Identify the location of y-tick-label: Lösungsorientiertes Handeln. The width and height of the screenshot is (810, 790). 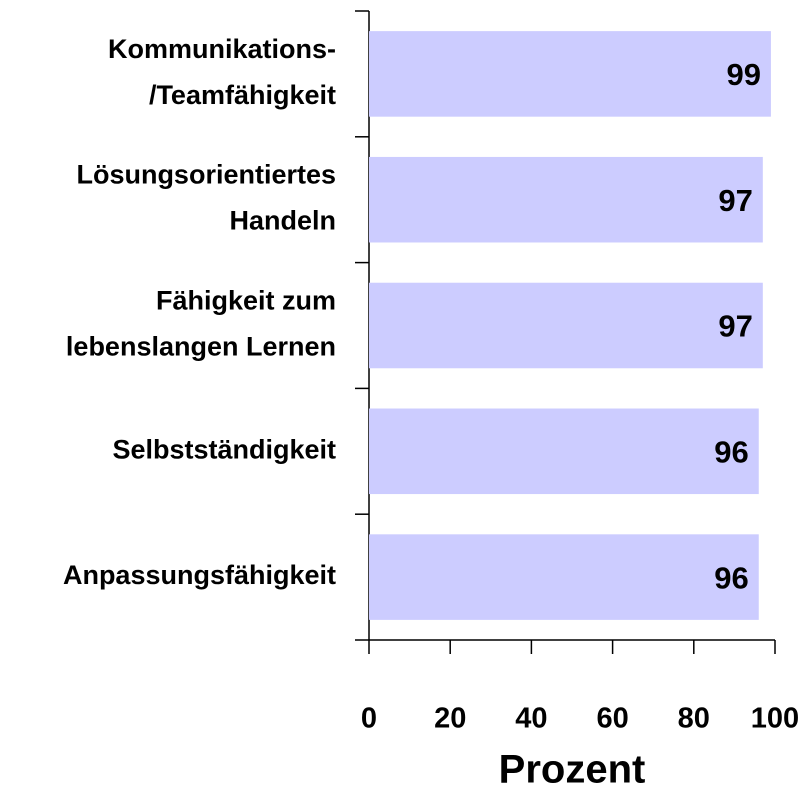
(206, 198).